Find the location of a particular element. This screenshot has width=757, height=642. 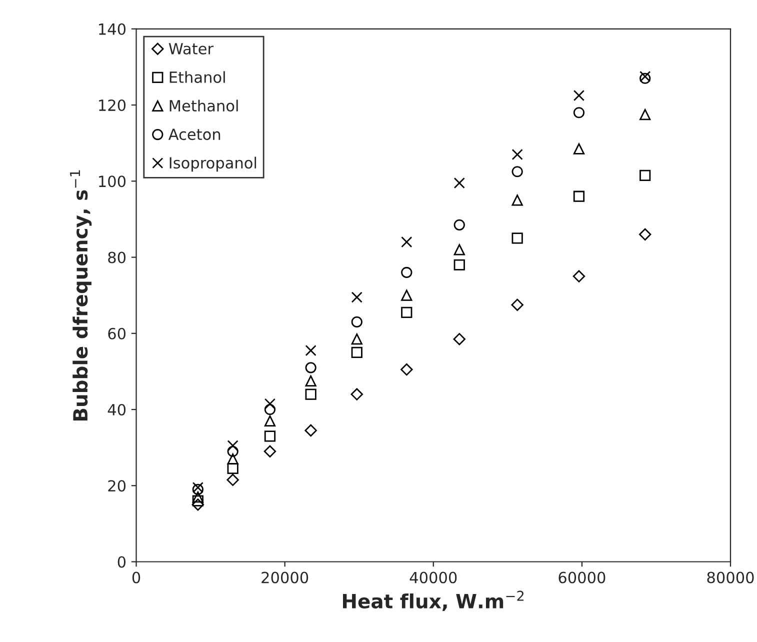

y-tick-label: 0 is located at coordinates (122, 562).